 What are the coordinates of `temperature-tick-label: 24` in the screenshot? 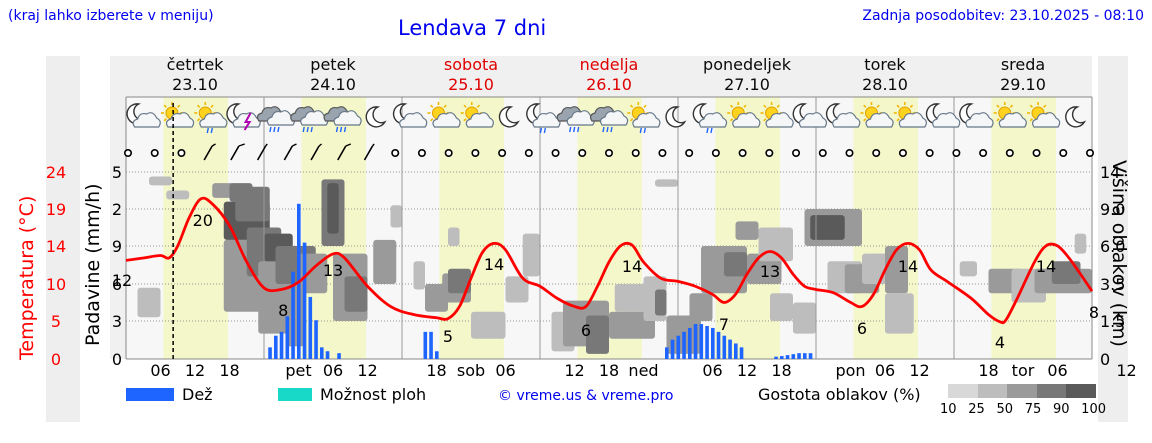 It's located at (56, 172).